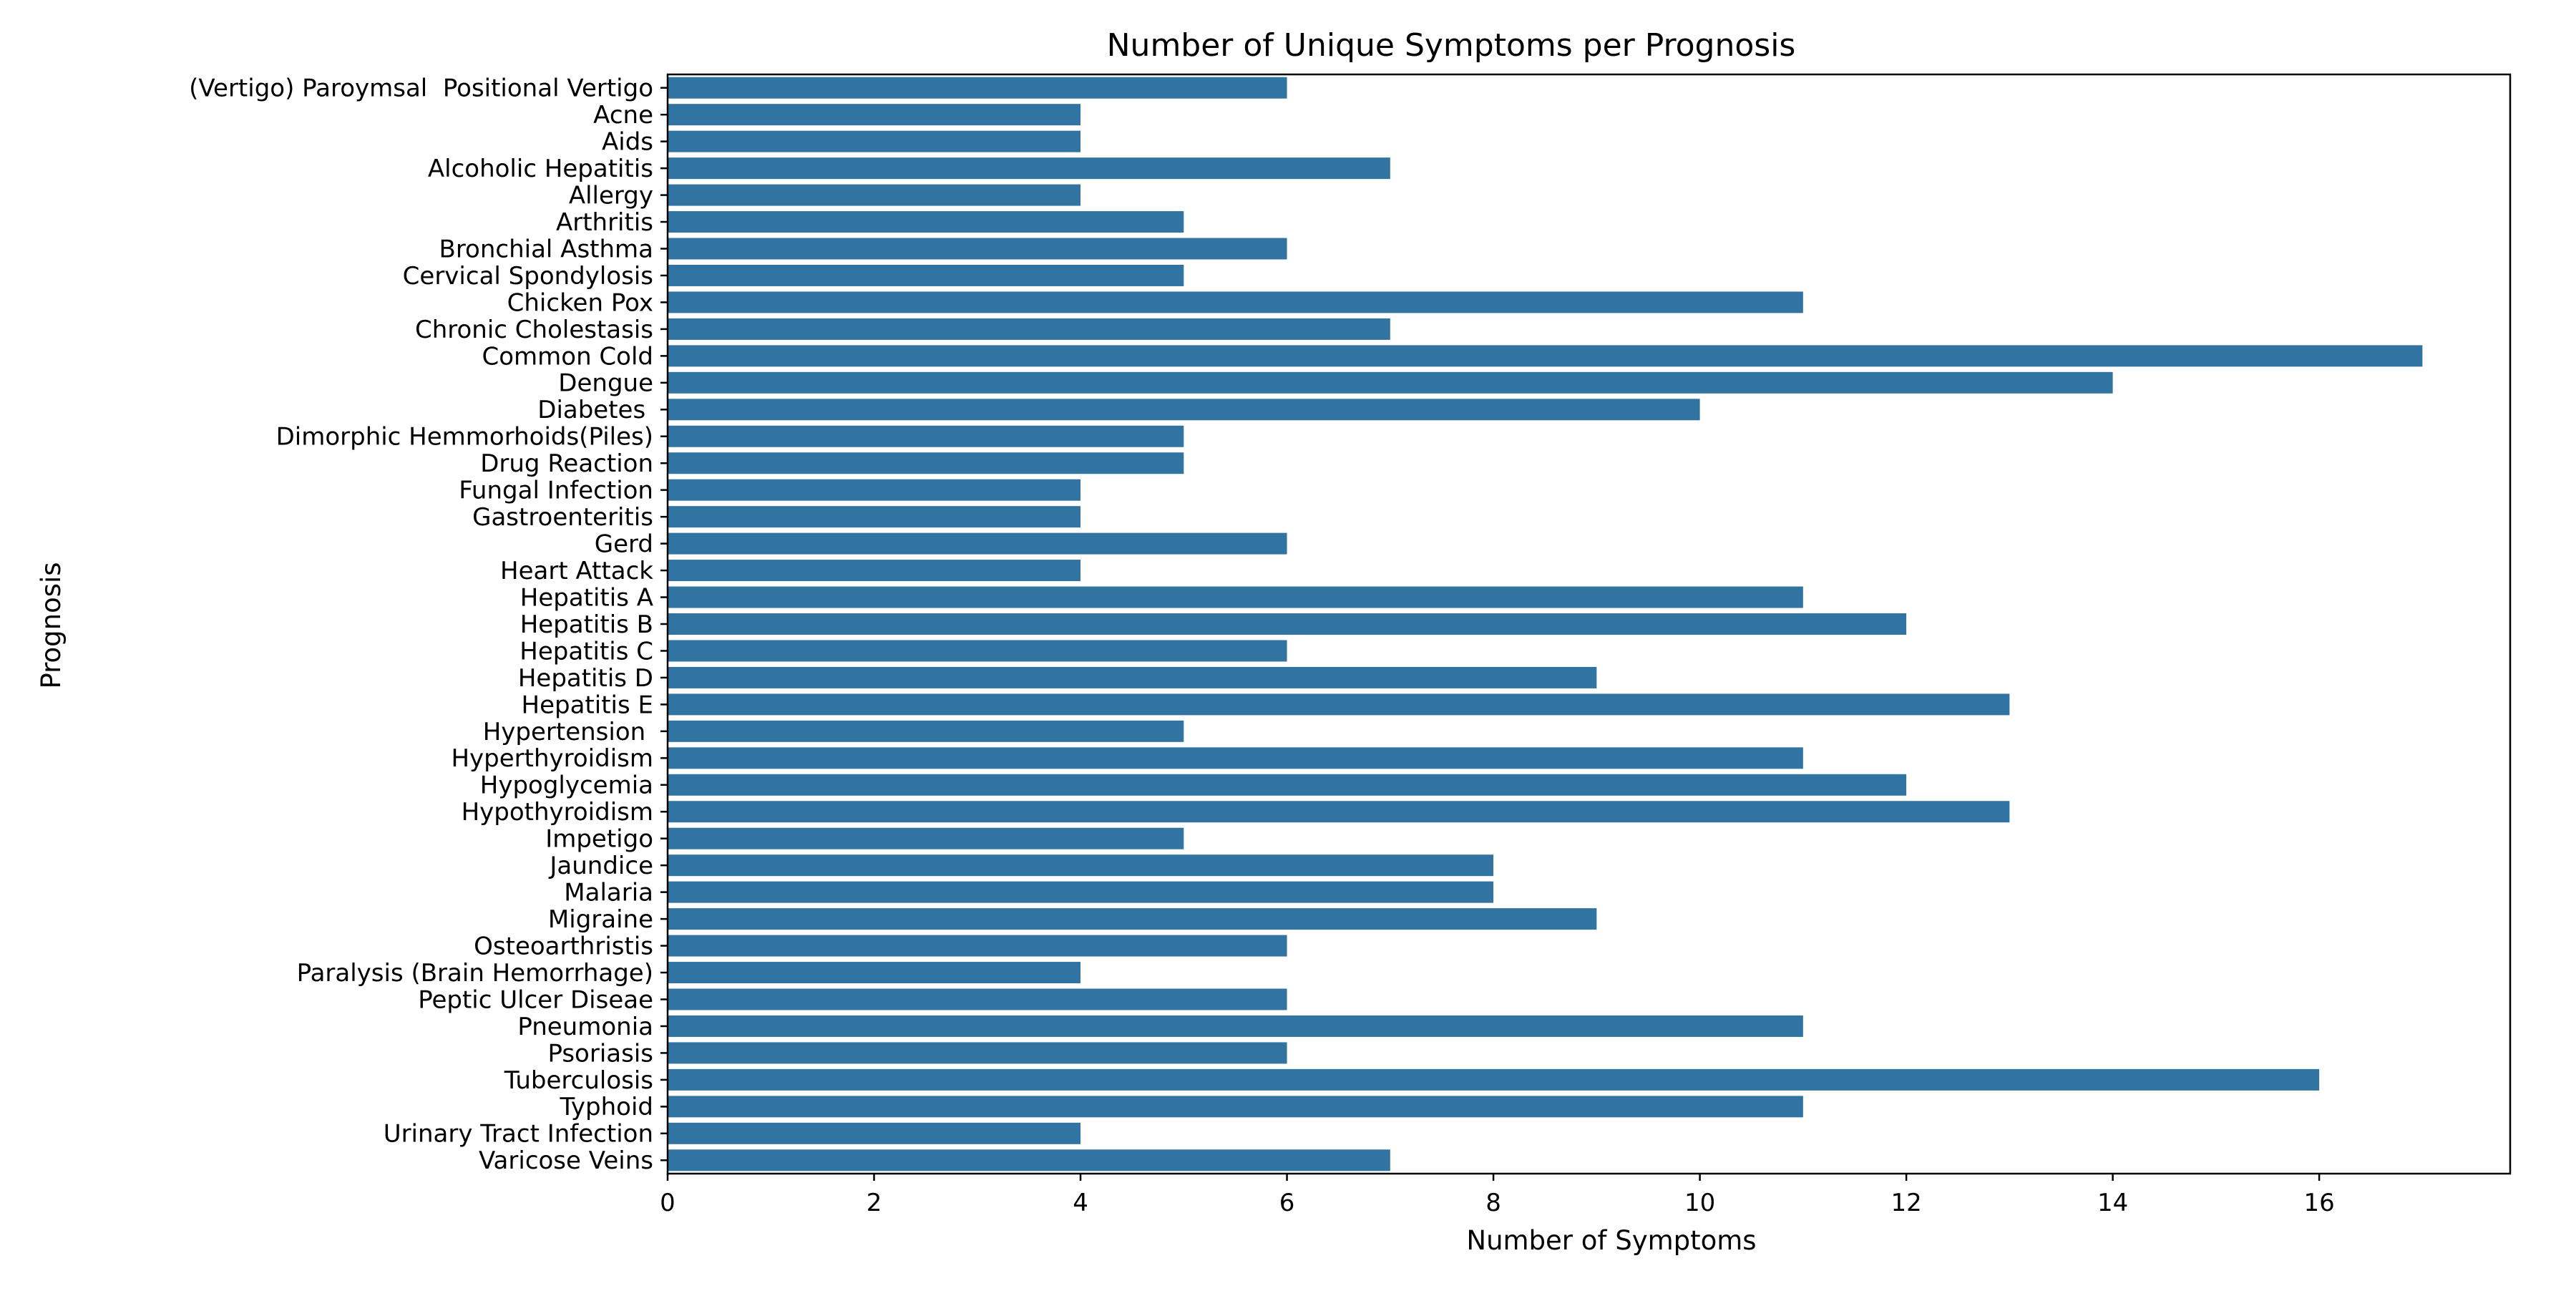 This screenshot has width=2576, height=1291. What do you see at coordinates (540, 169) in the screenshot?
I see `y-tick-label: Alcoholic Hepatitis` at bounding box center [540, 169].